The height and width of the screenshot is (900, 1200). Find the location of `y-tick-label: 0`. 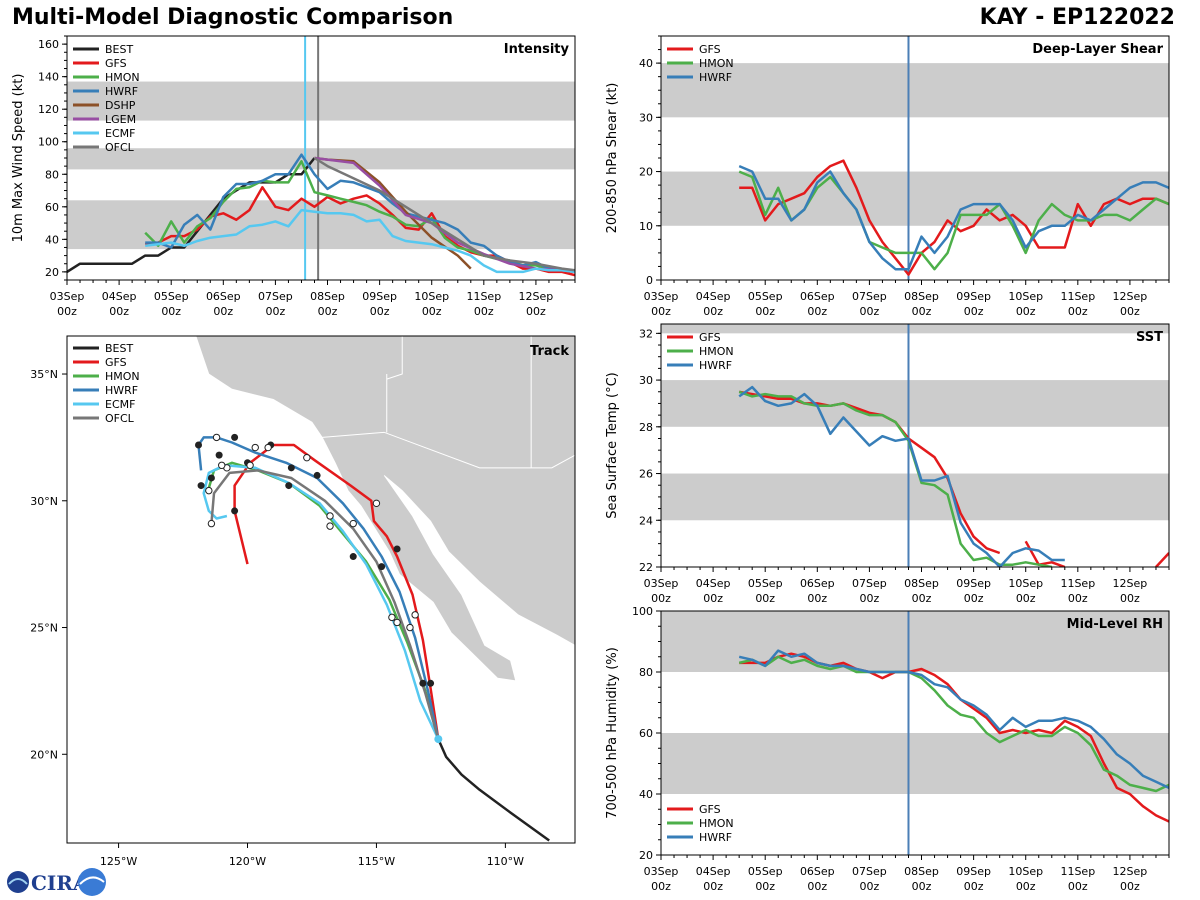

y-tick-label: 0 is located at coordinates (649, 280).